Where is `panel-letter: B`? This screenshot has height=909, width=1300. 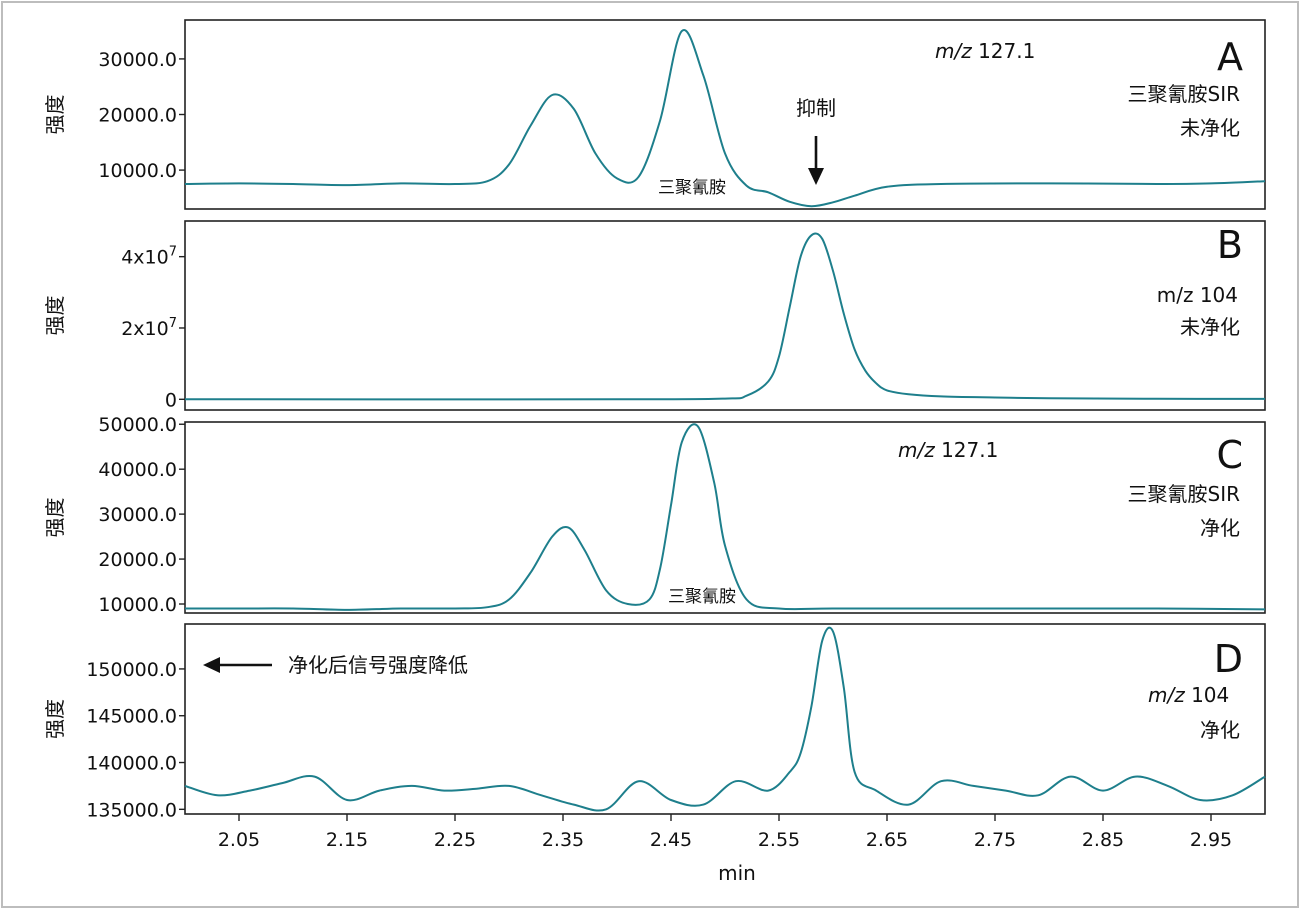
panel-letter: B is located at coordinates (1230, 245).